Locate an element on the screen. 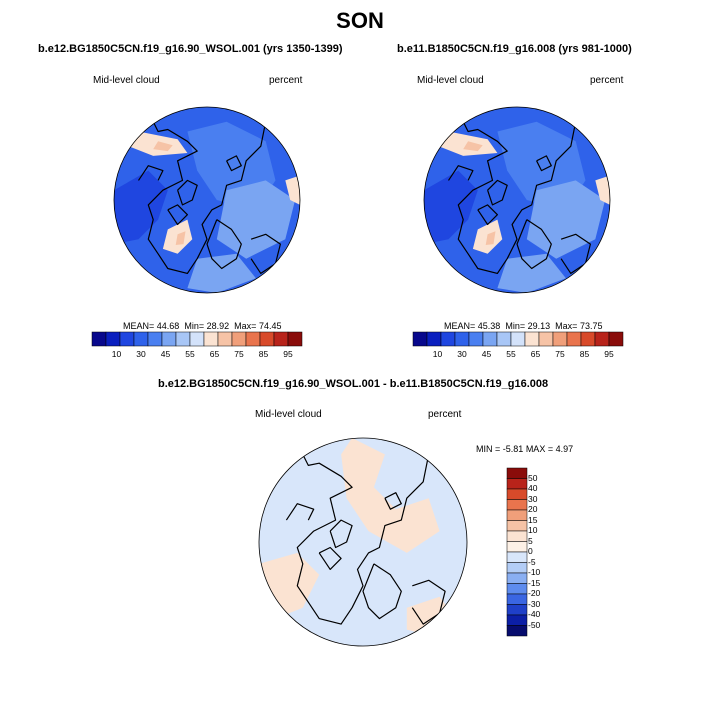 The height and width of the screenshot is (721, 720). panel2-polar-map is located at coordinates (517, 200).